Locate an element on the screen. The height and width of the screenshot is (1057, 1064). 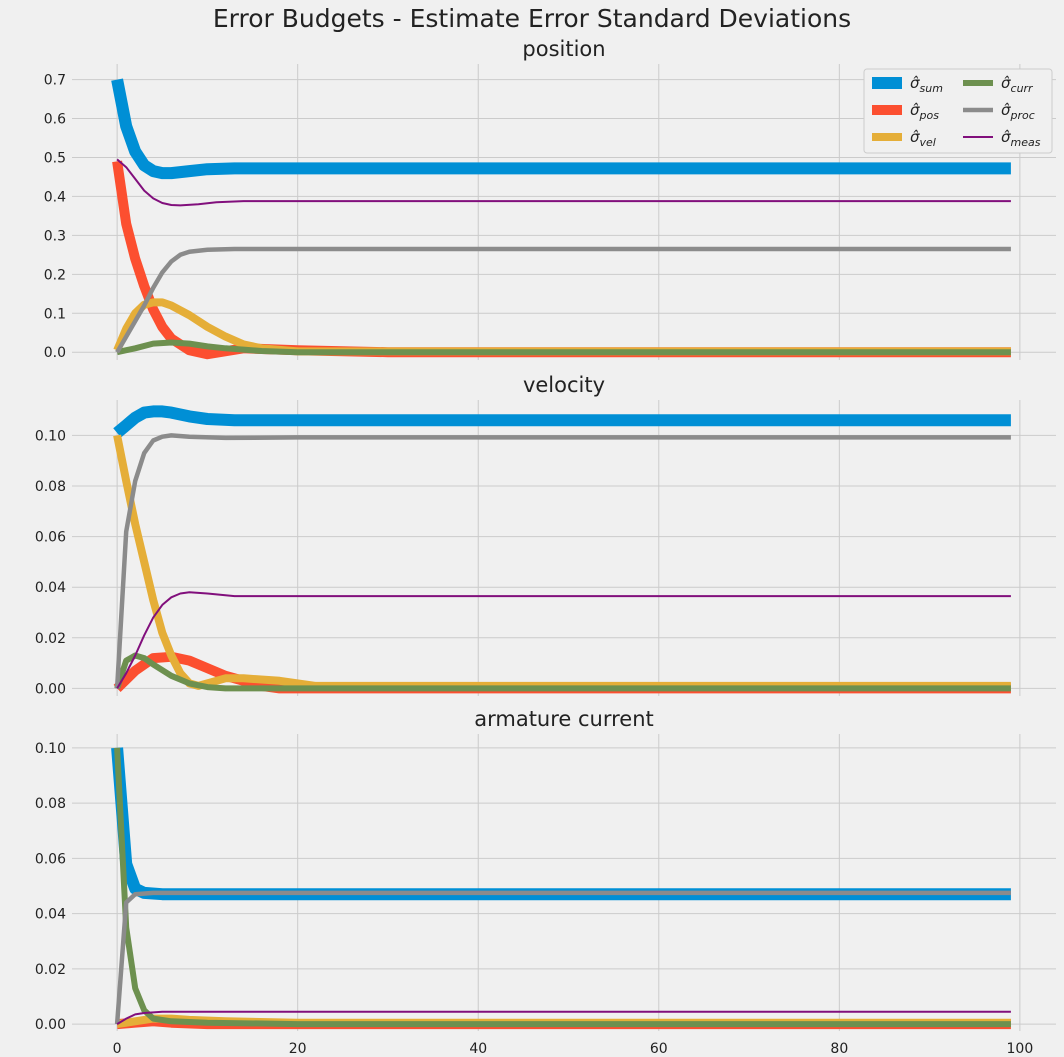
y-tick-label: 0.5 is located at coordinates (55, 158).